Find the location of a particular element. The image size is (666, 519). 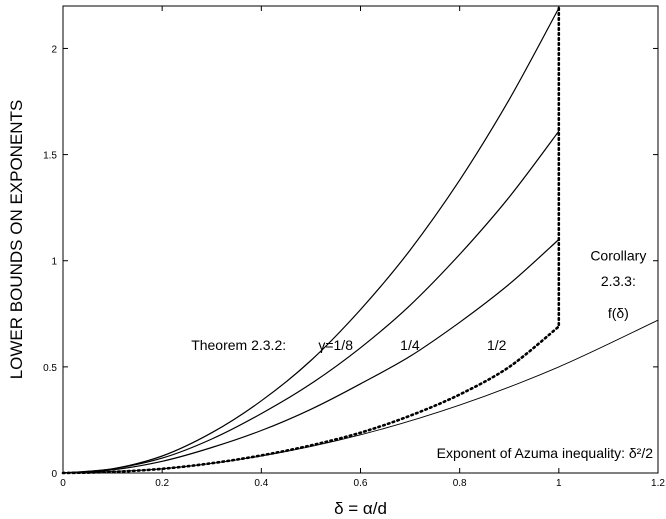

annotation-label: Corollary is located at coordinates (618, 256).